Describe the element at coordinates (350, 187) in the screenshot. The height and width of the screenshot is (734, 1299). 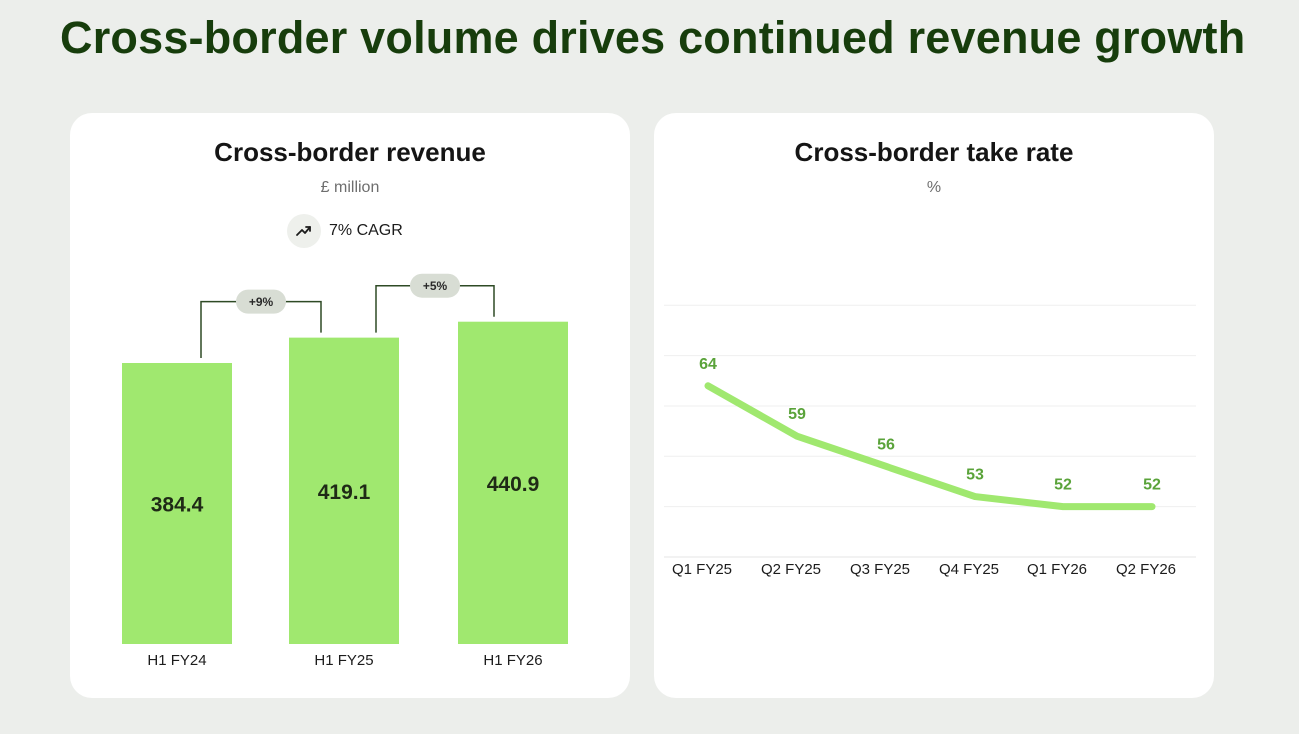
I see `revenue-chart-subtitle: £ million` at that location.